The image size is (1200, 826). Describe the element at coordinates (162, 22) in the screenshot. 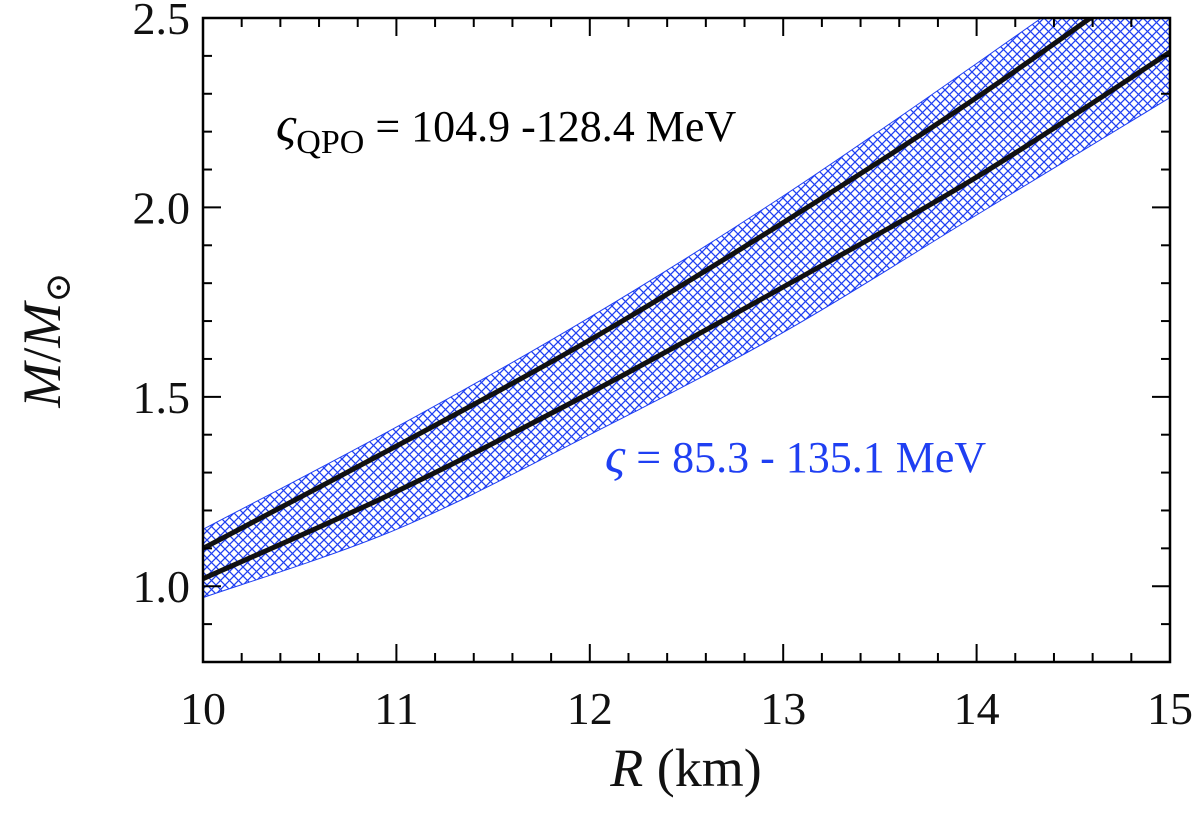

I see `y-tick-label: 2.5` at that location.